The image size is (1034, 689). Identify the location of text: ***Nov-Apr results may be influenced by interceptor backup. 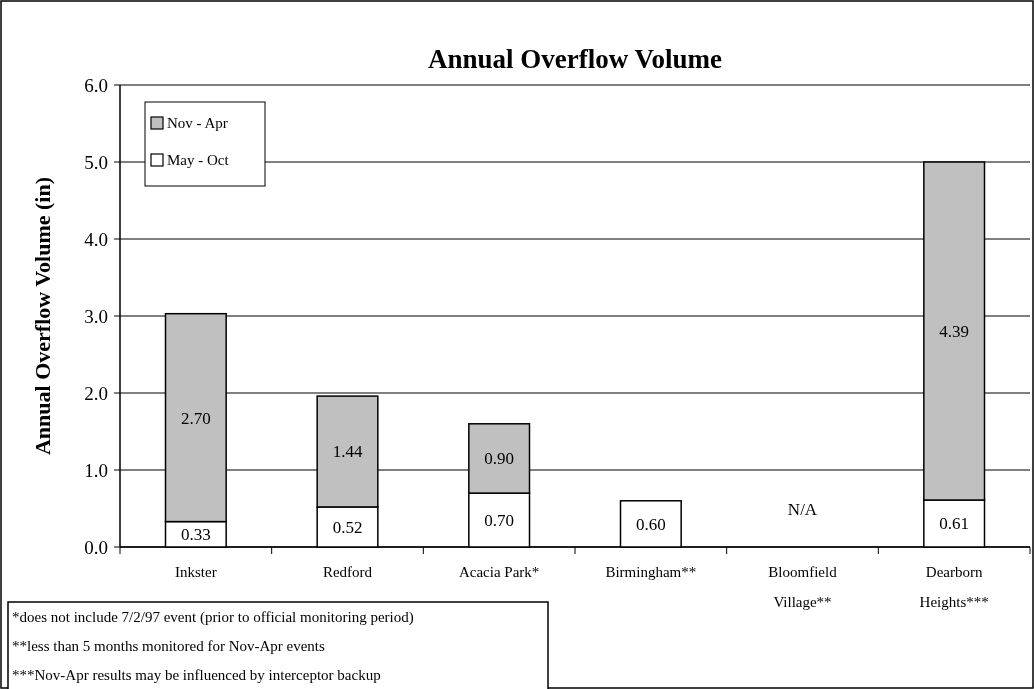
(196, 675).